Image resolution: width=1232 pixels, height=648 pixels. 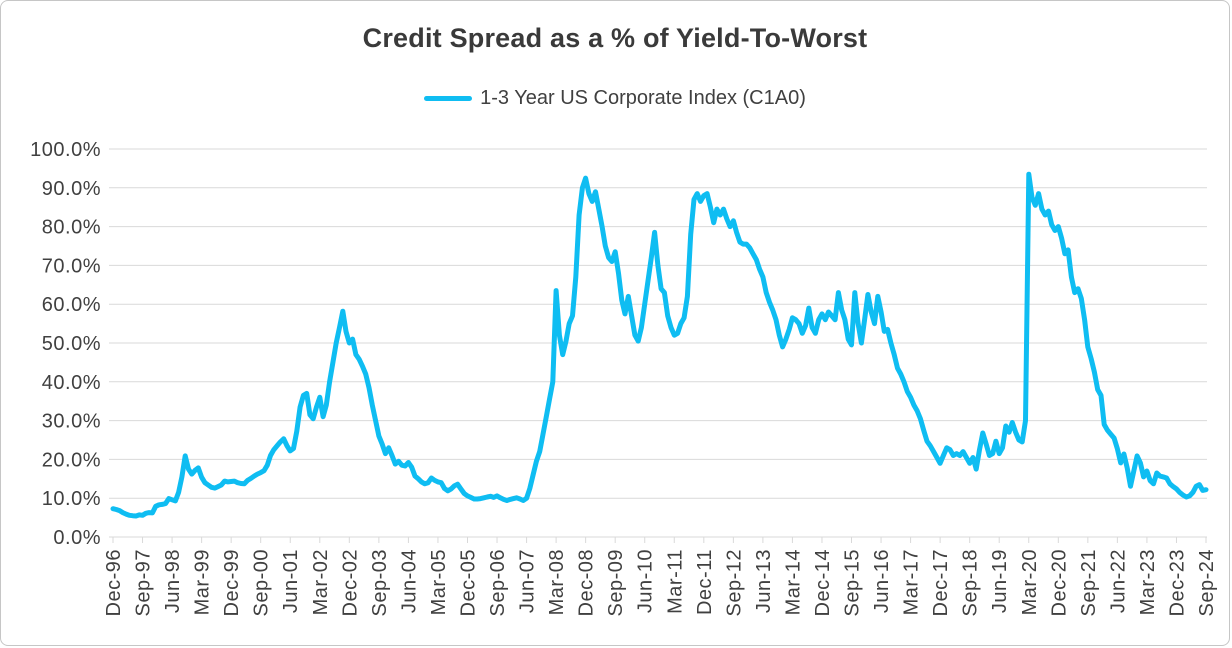 I want to click on x-axis-tick-label: Sep-18, so click(x=971, y=583).